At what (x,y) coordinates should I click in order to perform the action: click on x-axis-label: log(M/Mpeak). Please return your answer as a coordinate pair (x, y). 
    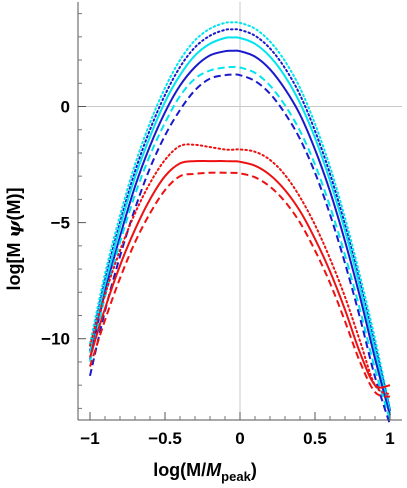
    Looking at the image, I should click on (205, 472).